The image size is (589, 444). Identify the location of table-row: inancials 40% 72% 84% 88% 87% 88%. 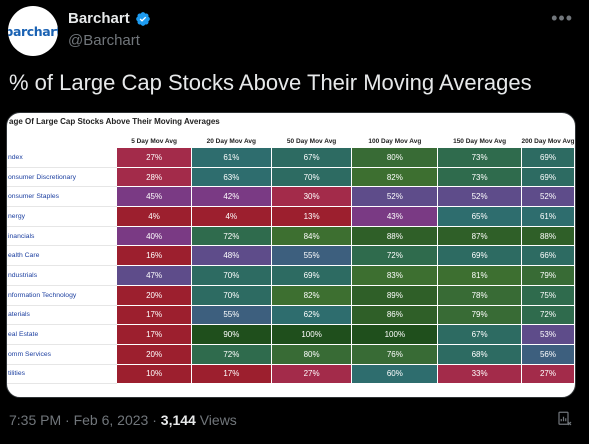
(291, 236).